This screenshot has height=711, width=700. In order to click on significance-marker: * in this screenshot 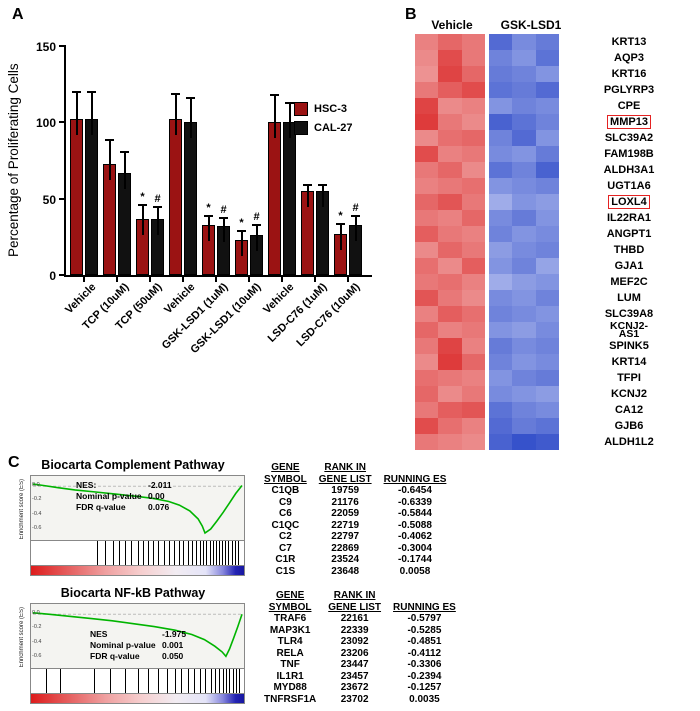, I will do `click(241, 223)`.